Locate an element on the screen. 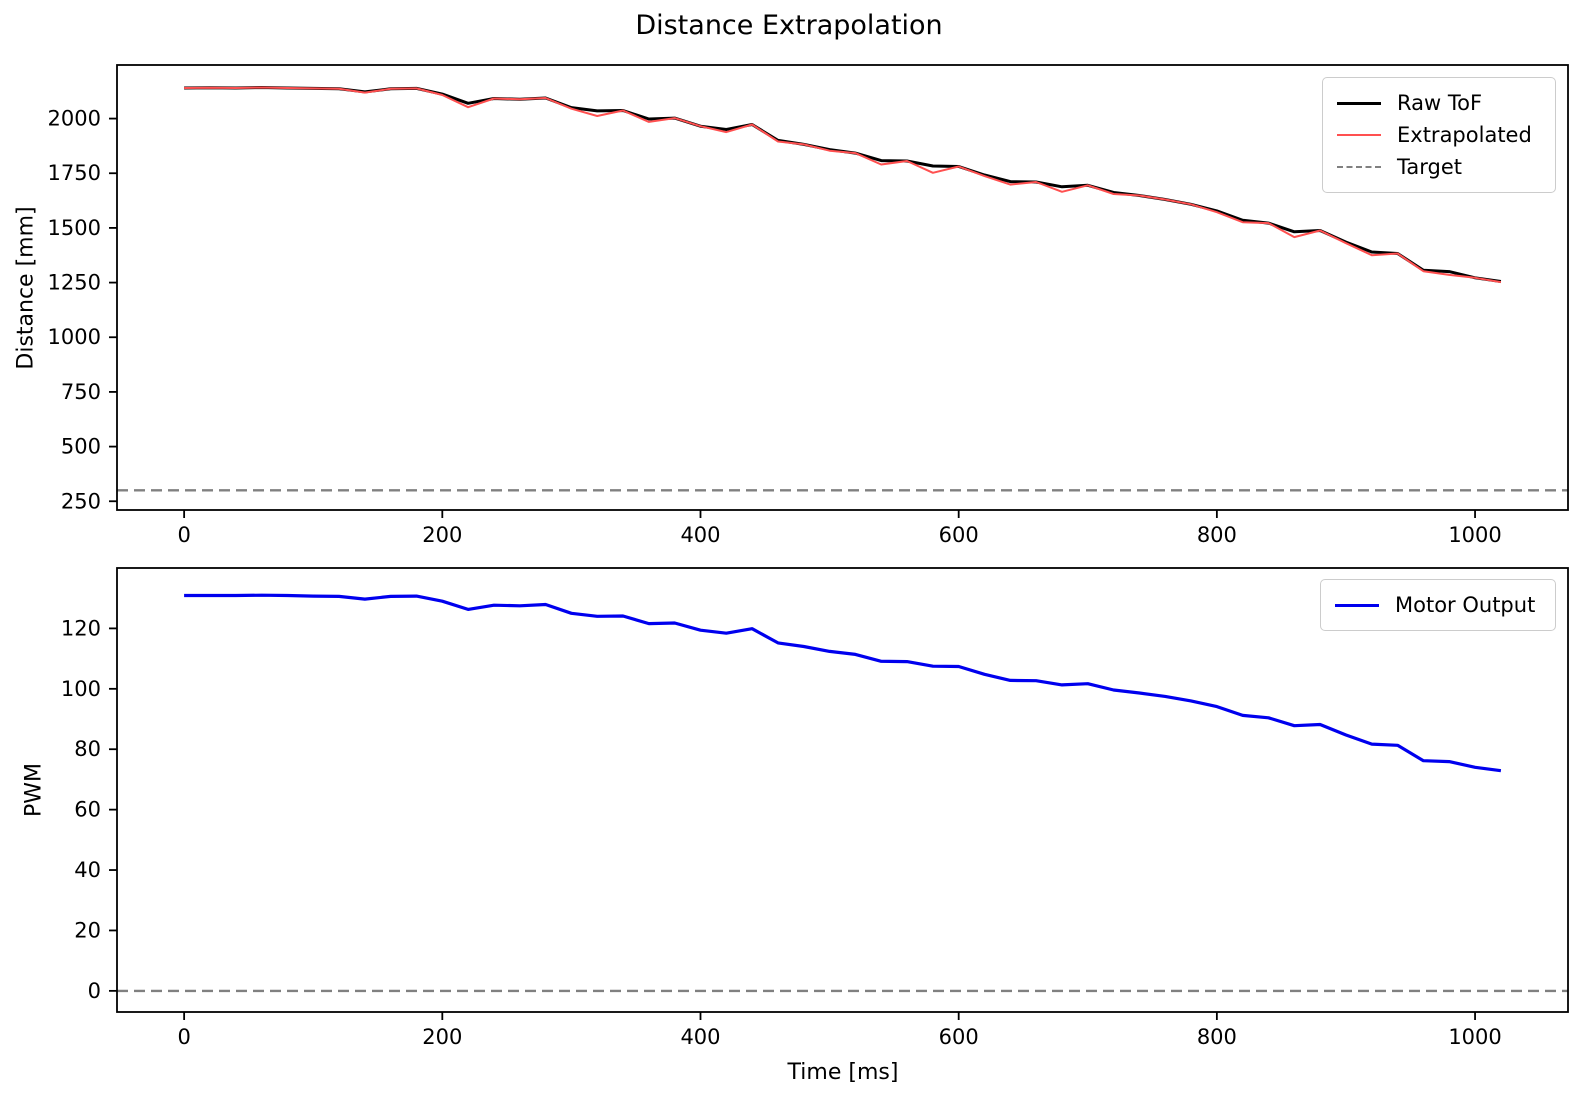 This screenshot has height=1096, width=1578. legend-item-motor-output: Motor Output is located at coordinates (1438, 605).